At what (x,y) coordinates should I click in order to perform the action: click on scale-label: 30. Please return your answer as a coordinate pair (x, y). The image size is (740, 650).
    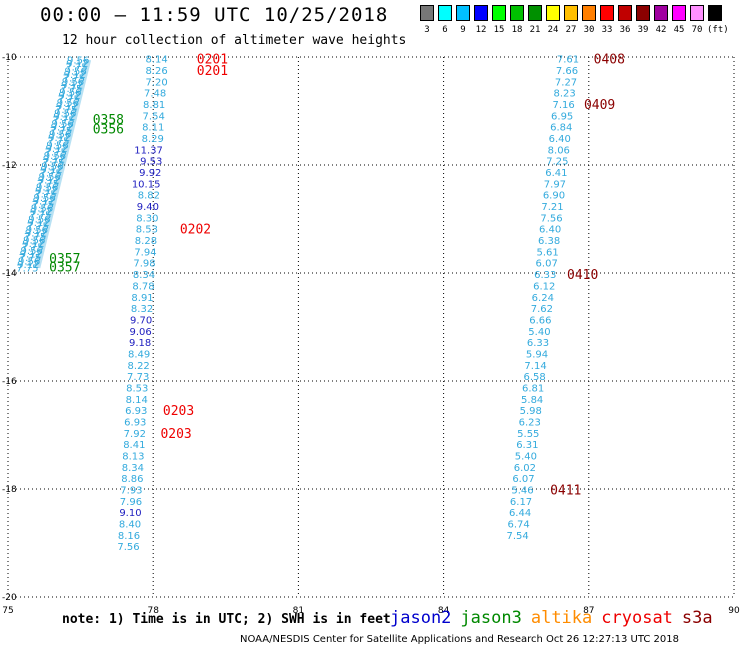
    Looking at the image, I should click on (589, 30).